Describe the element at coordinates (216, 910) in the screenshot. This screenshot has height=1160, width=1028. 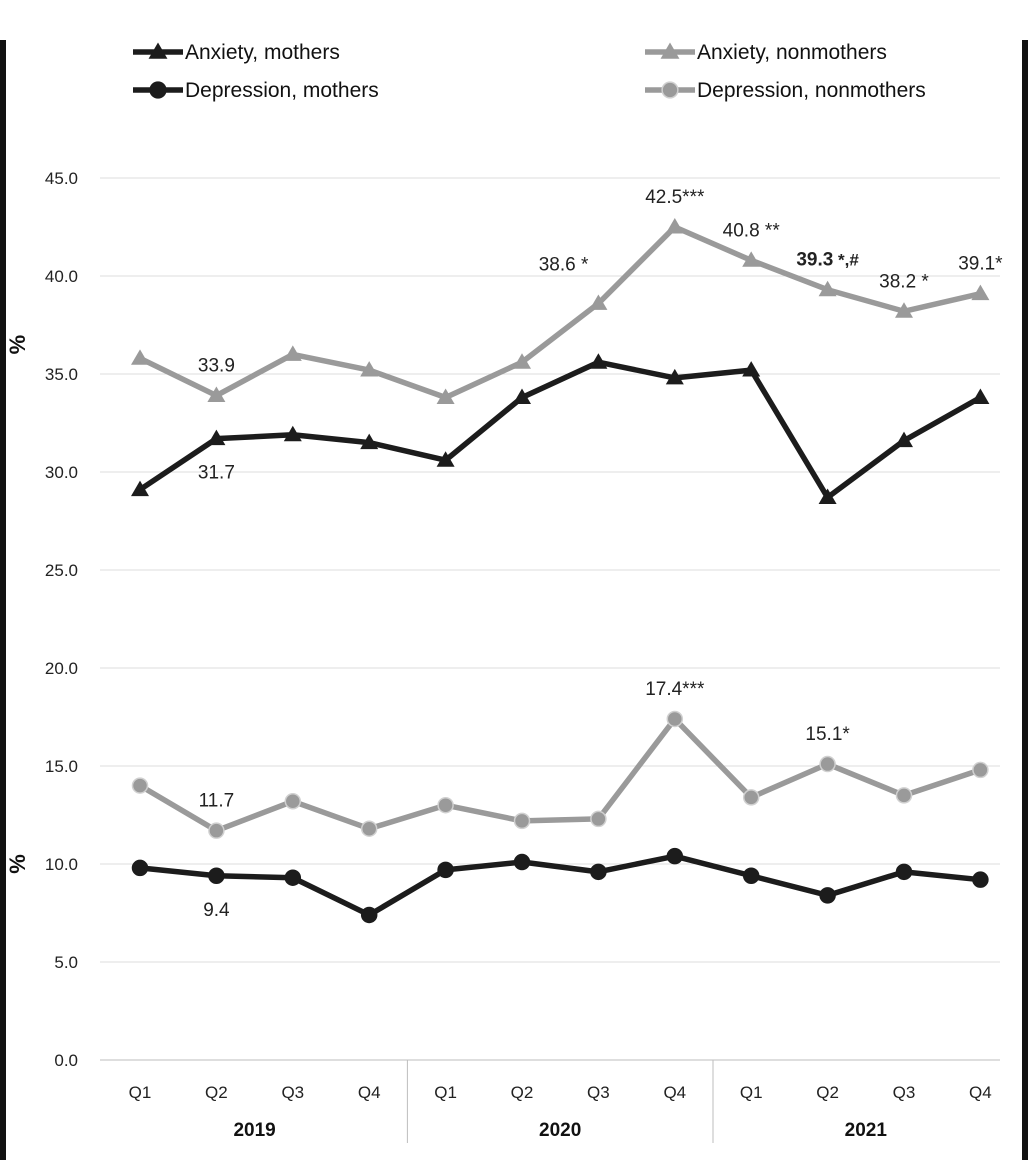
I see `data-label: 9.4` at that location.